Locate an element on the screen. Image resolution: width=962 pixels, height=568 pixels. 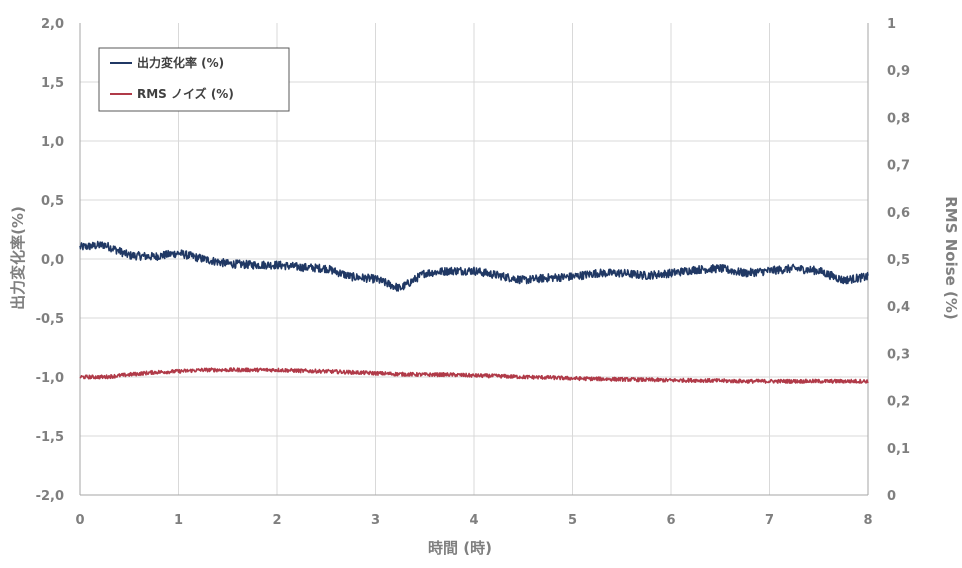
y-right-tick-label: 0,5 is located at coordinates (898, 260).